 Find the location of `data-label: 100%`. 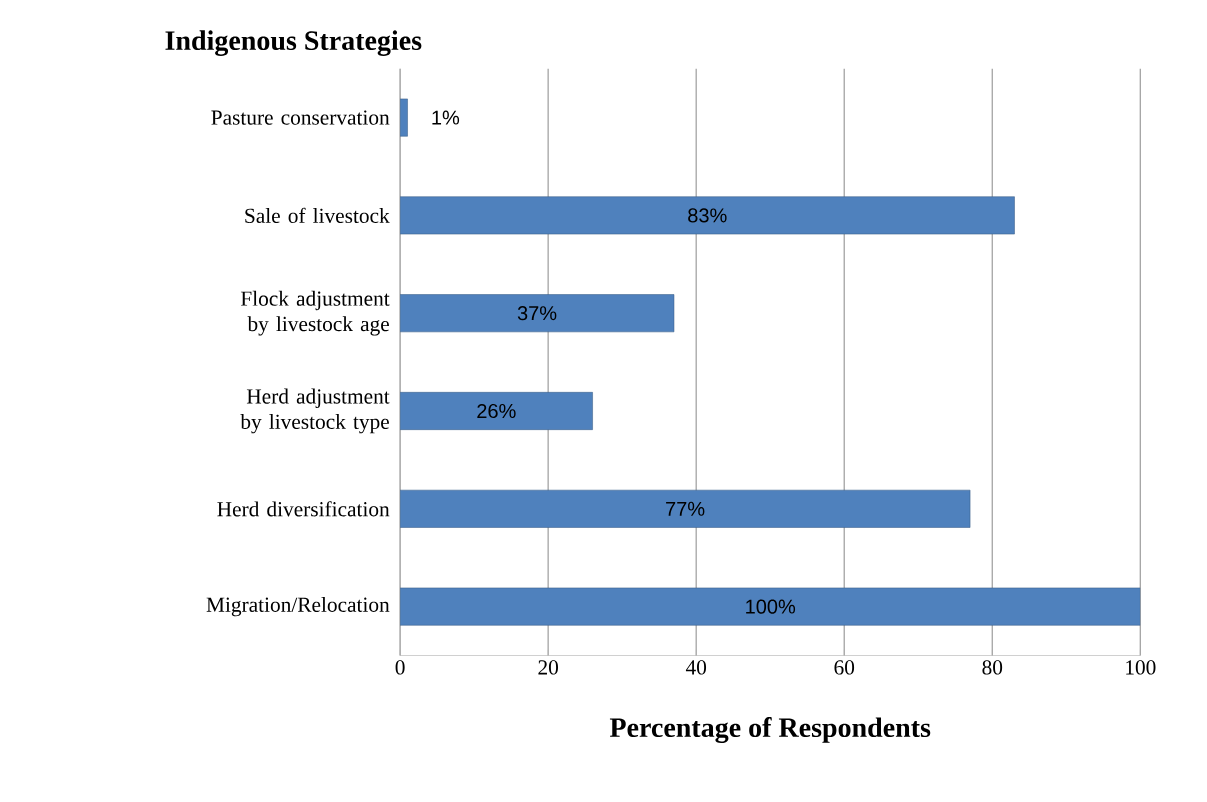

data-label: 100% is located at coordinates (771, 606).